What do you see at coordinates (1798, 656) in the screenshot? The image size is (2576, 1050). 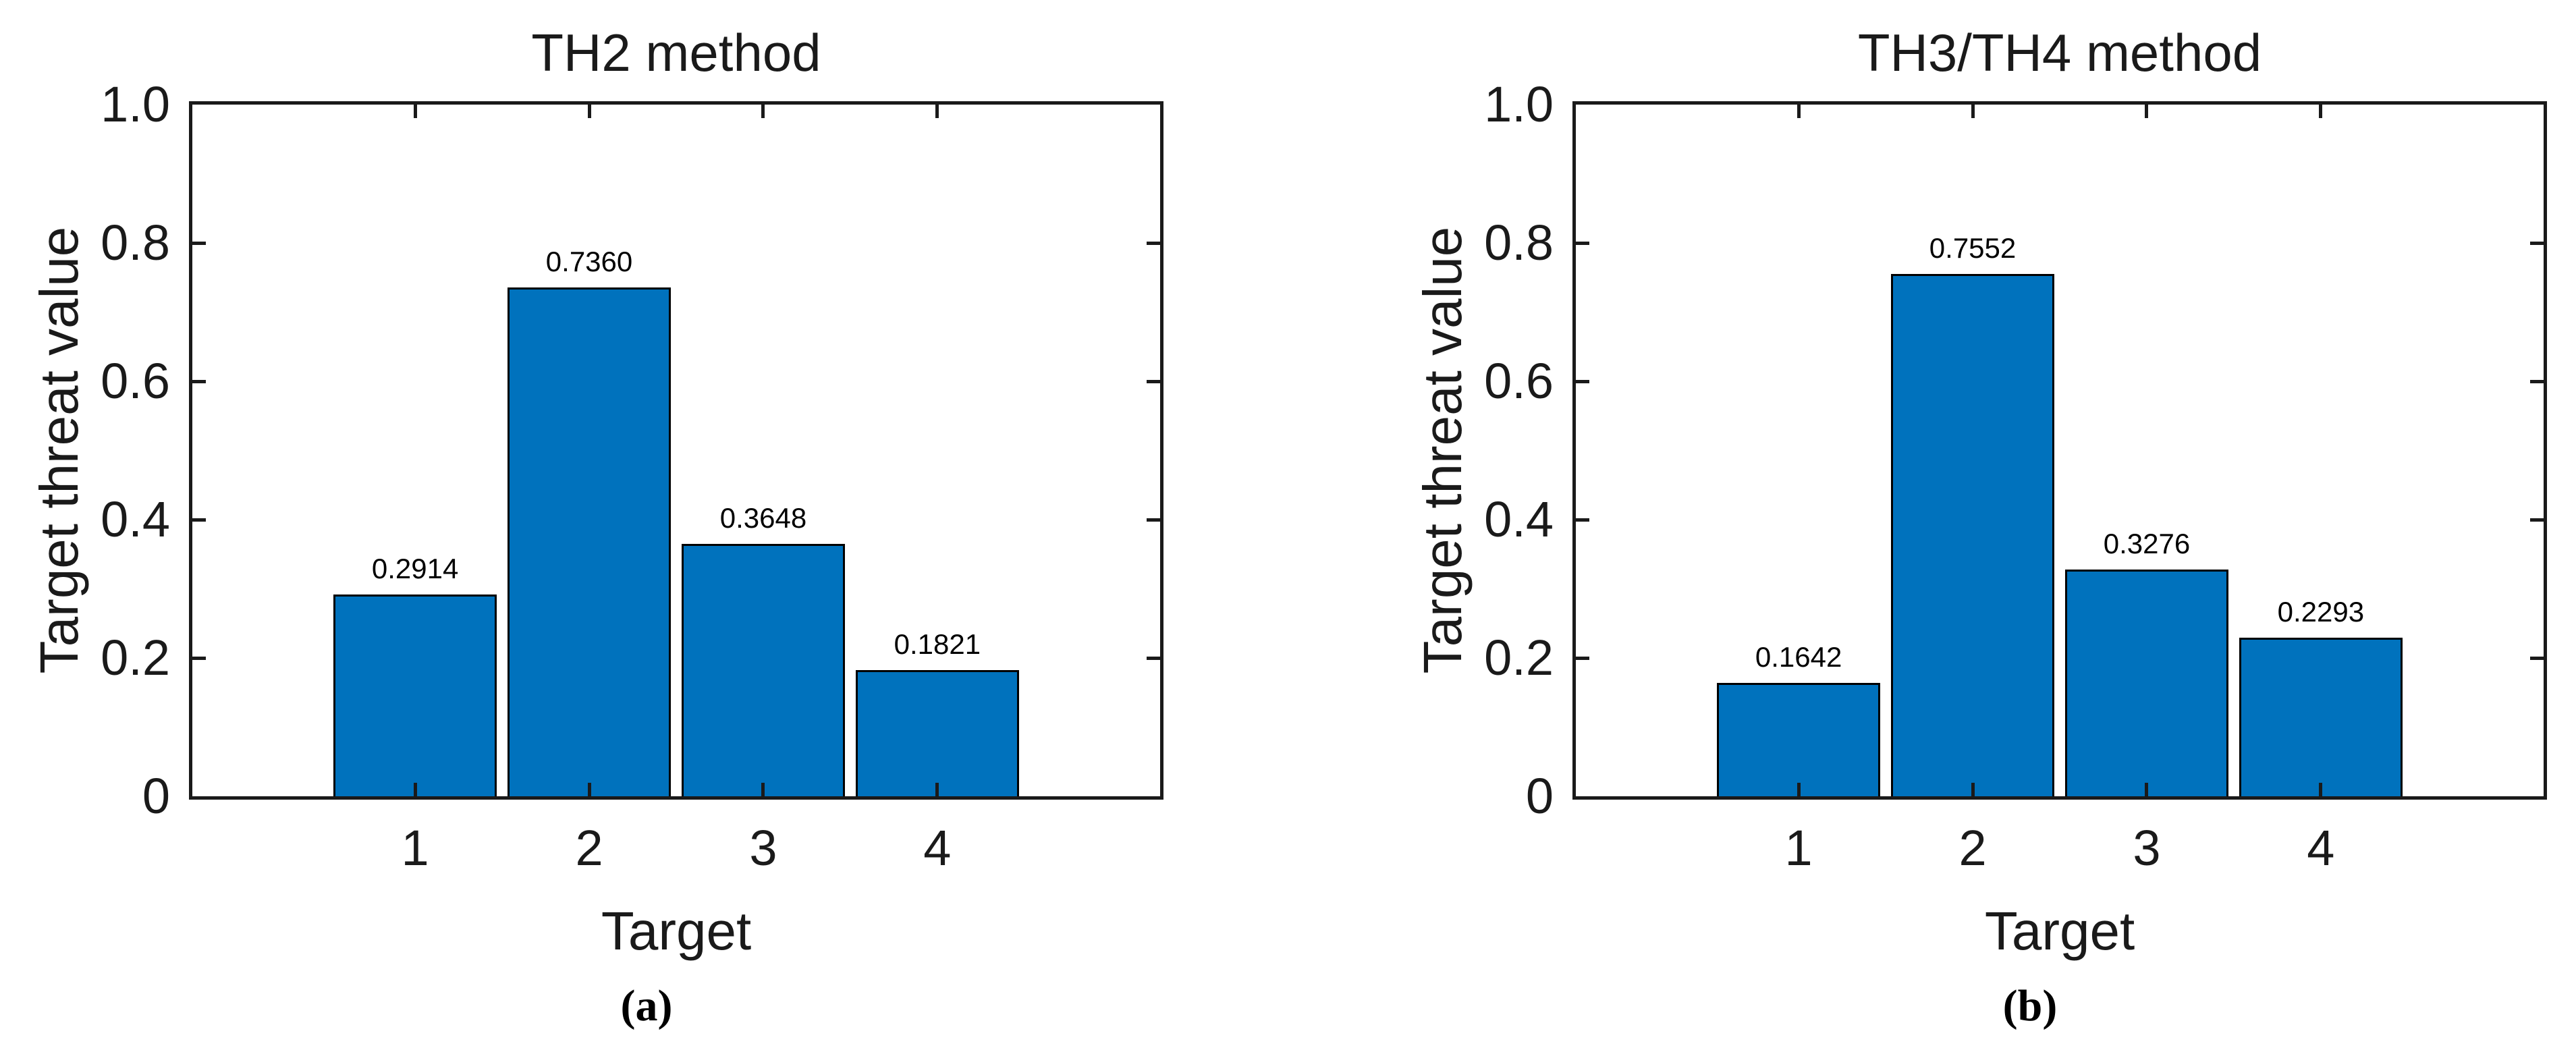 I see `bar-value-label: 0.1642` at bounding box center [1798, 656].